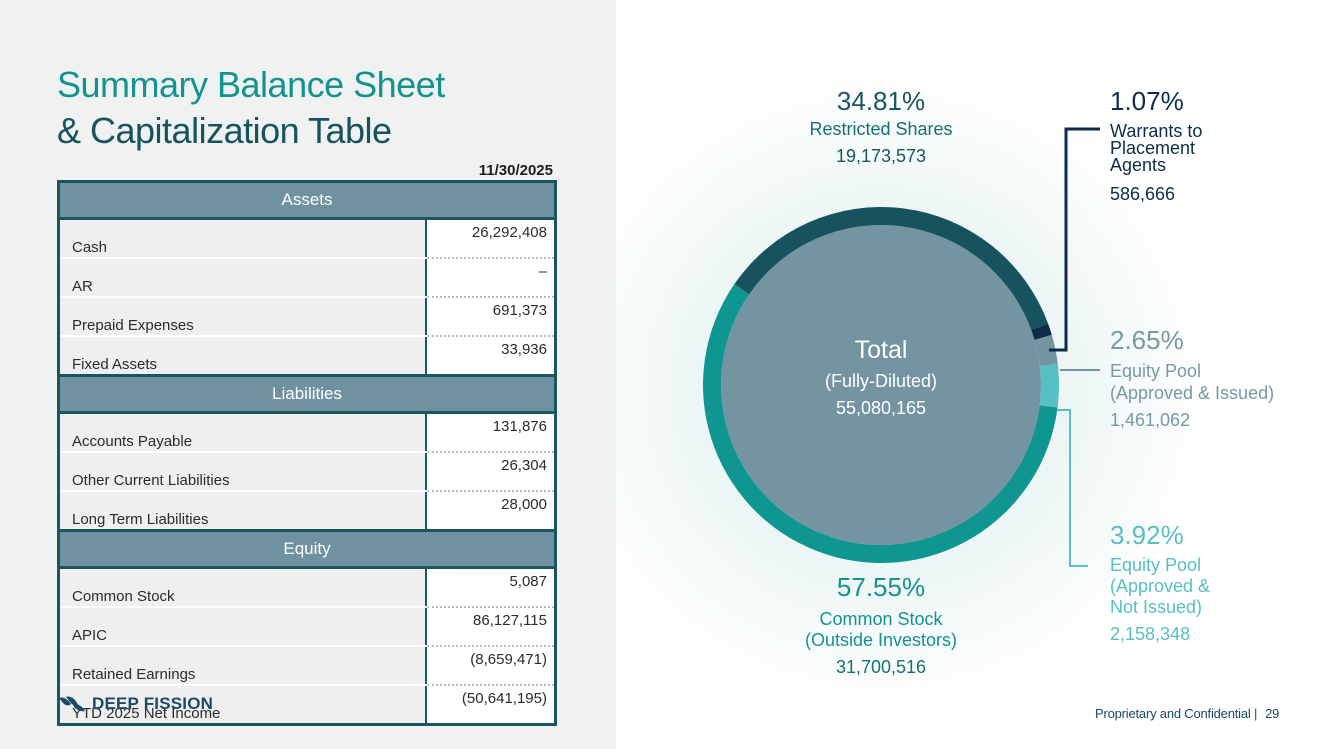 The width and height of the screenshot is (1333, 749). What do you see at coordinates (1192, 393) in the screenshot?
I see `equity-pool-issued-name-line: (Approved & Issued)` at bounding box center [1192, 393].